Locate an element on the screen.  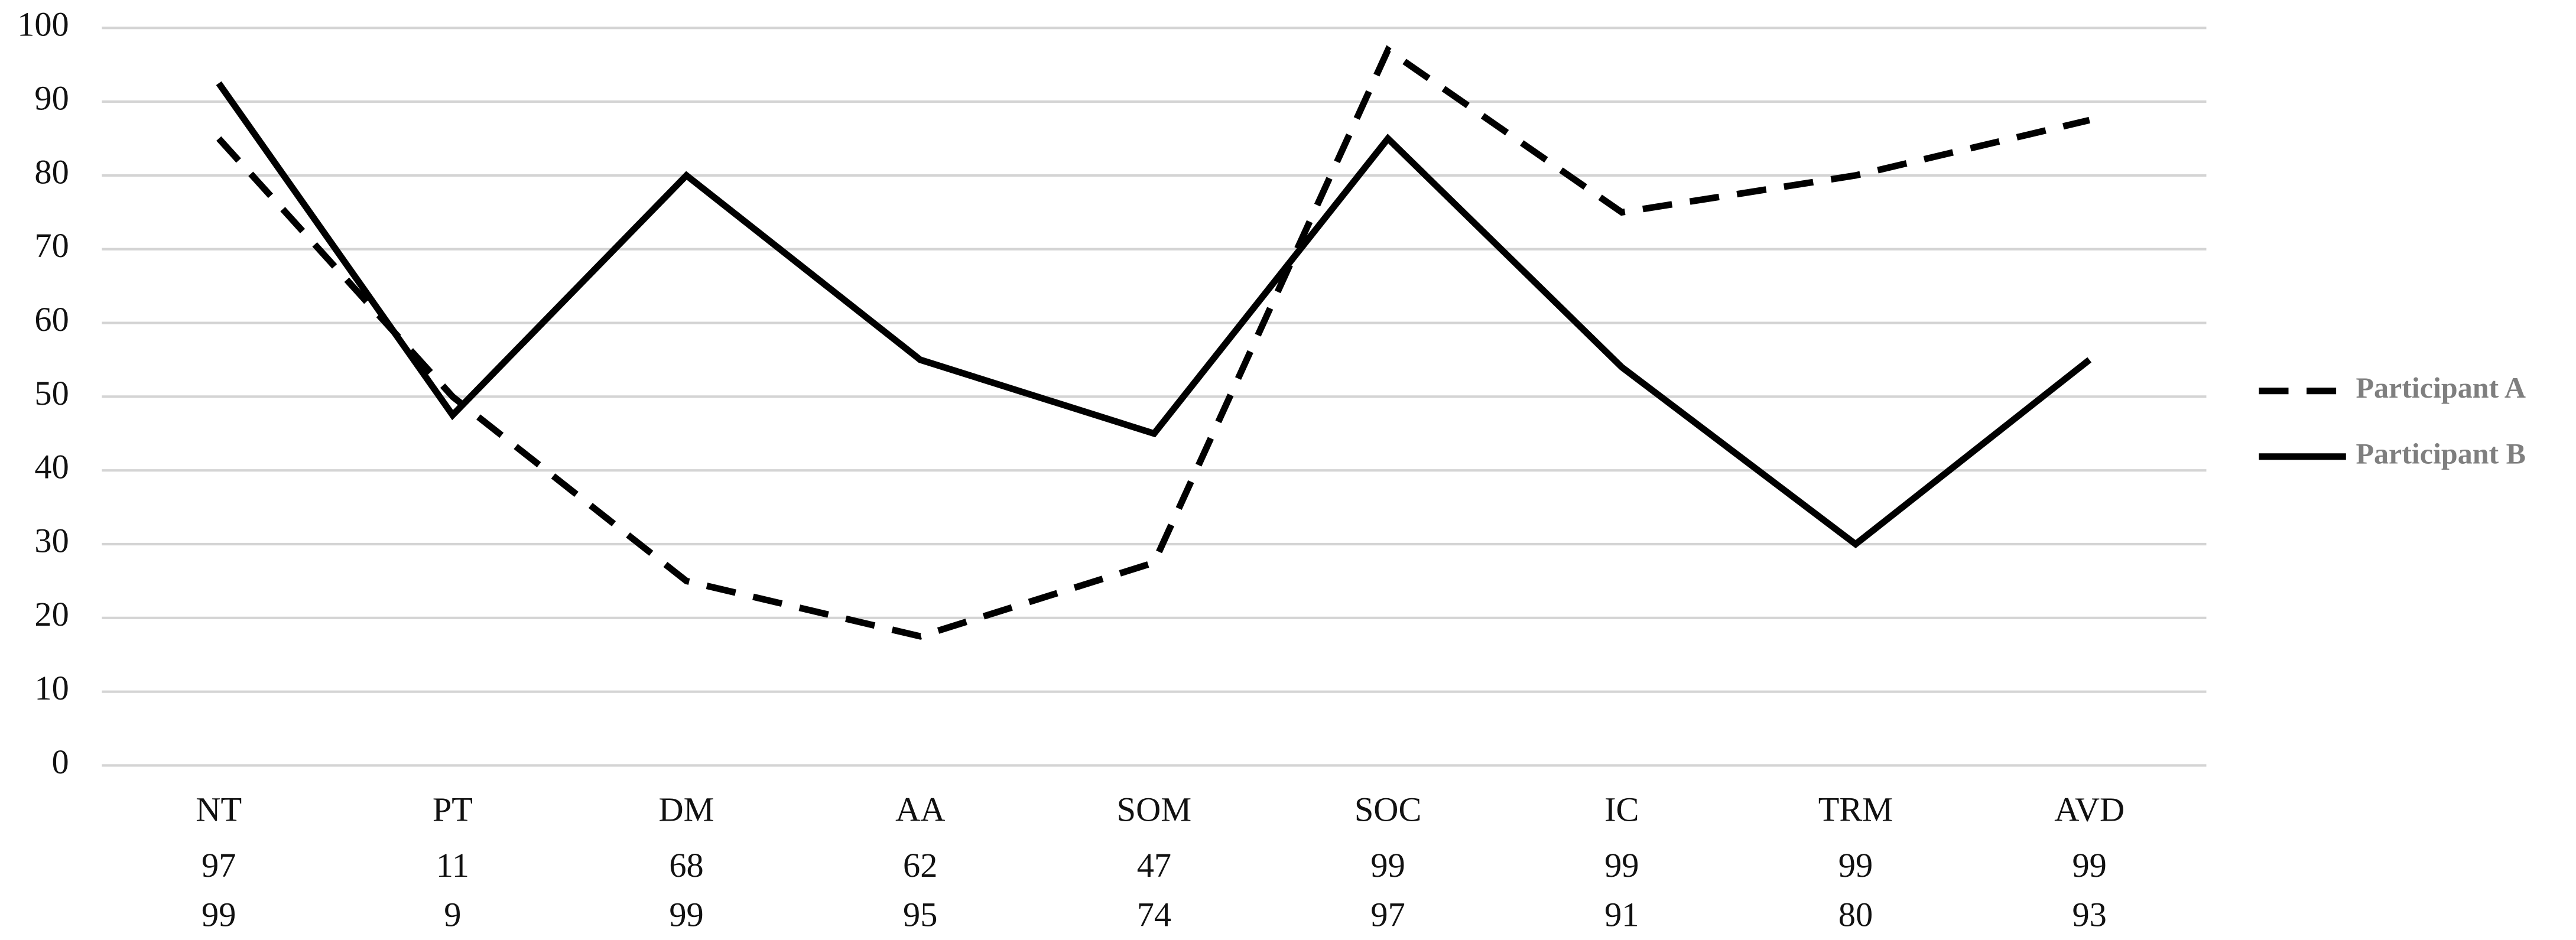
y-tick-label: 80 is located at coordinates (51, 171).